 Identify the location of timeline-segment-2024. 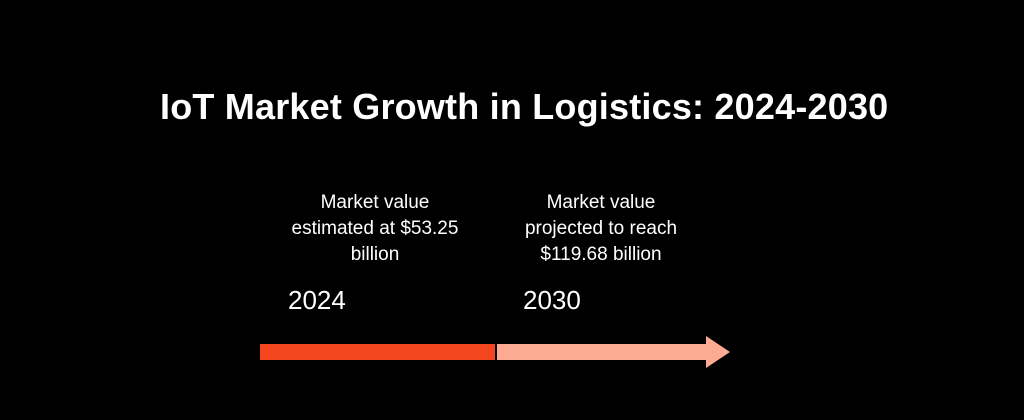
(378, 352).